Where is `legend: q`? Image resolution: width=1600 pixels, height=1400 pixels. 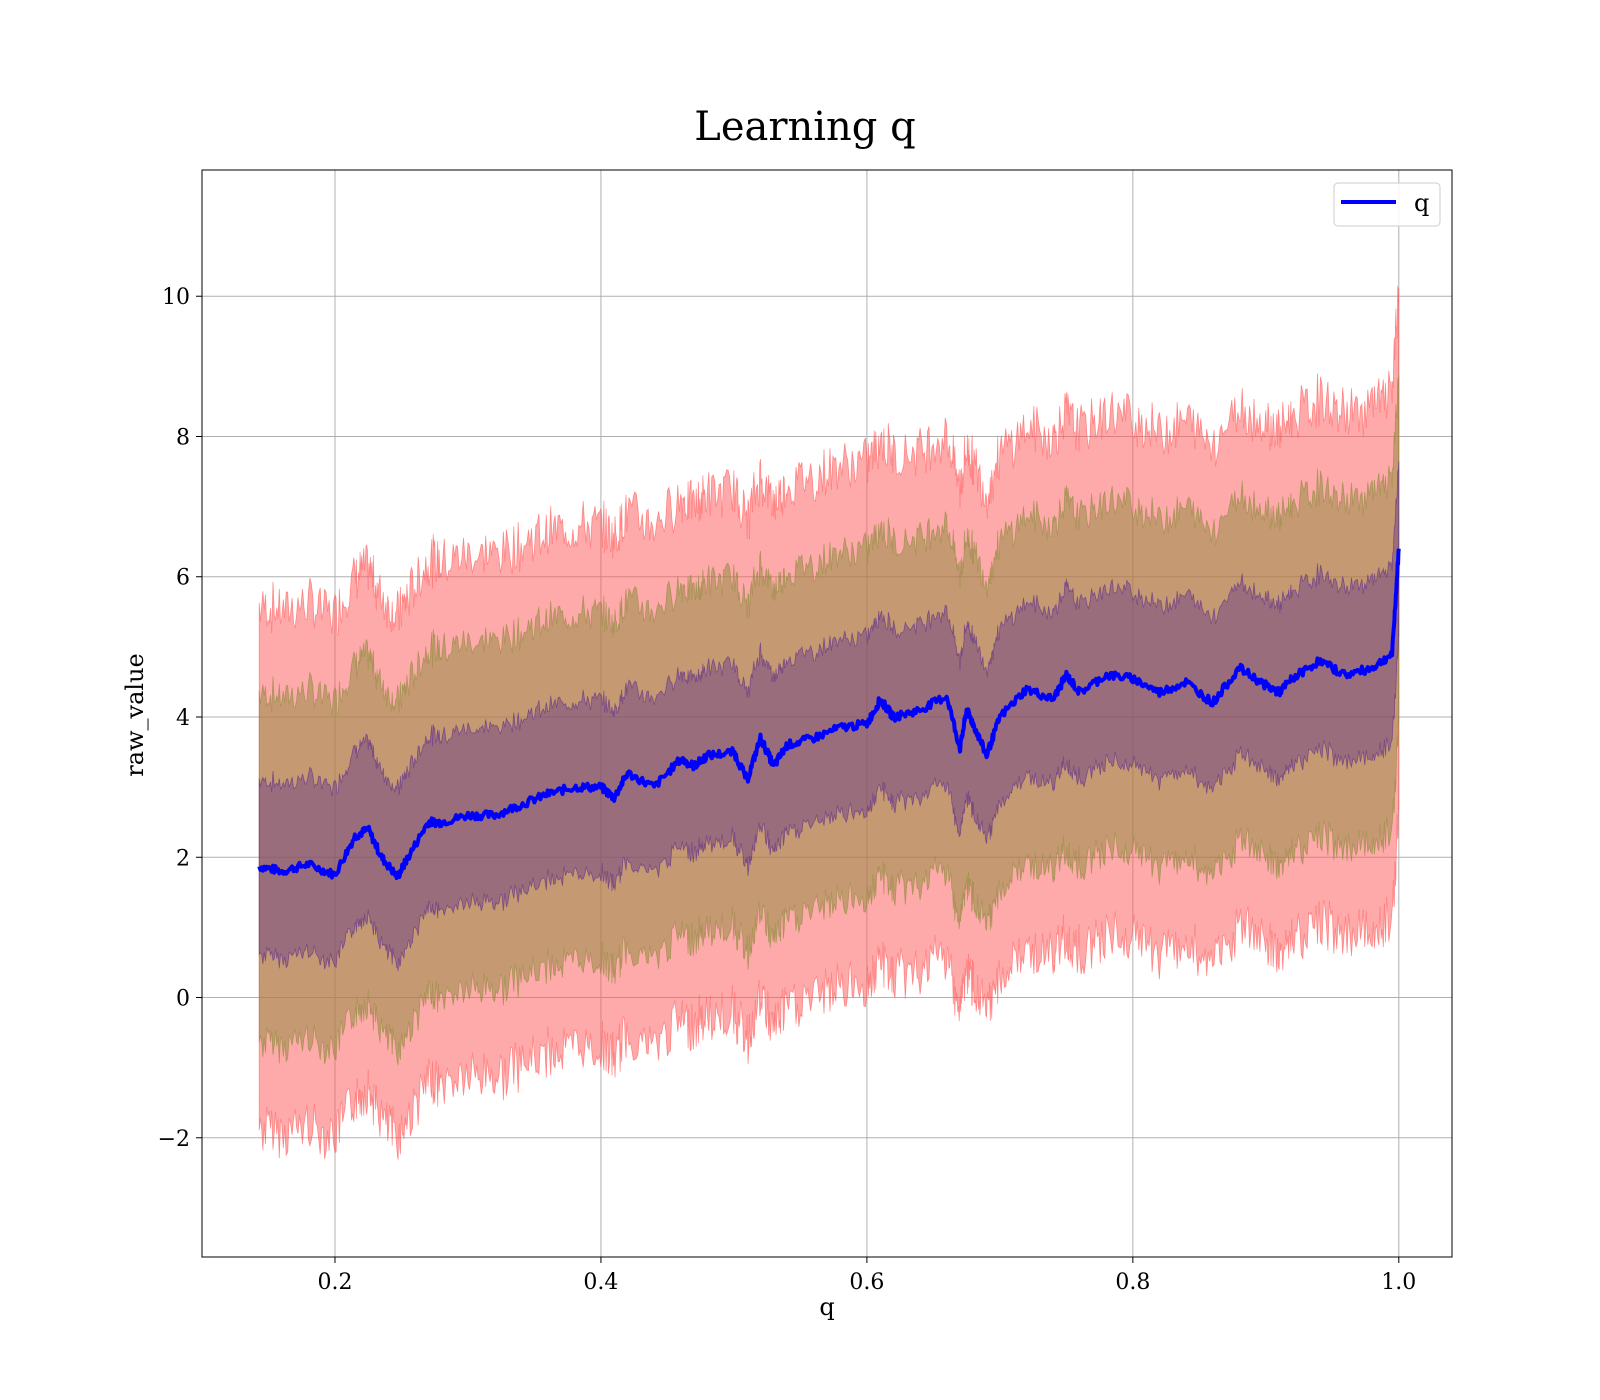
legend: q is located at coordinates (1387, 204).